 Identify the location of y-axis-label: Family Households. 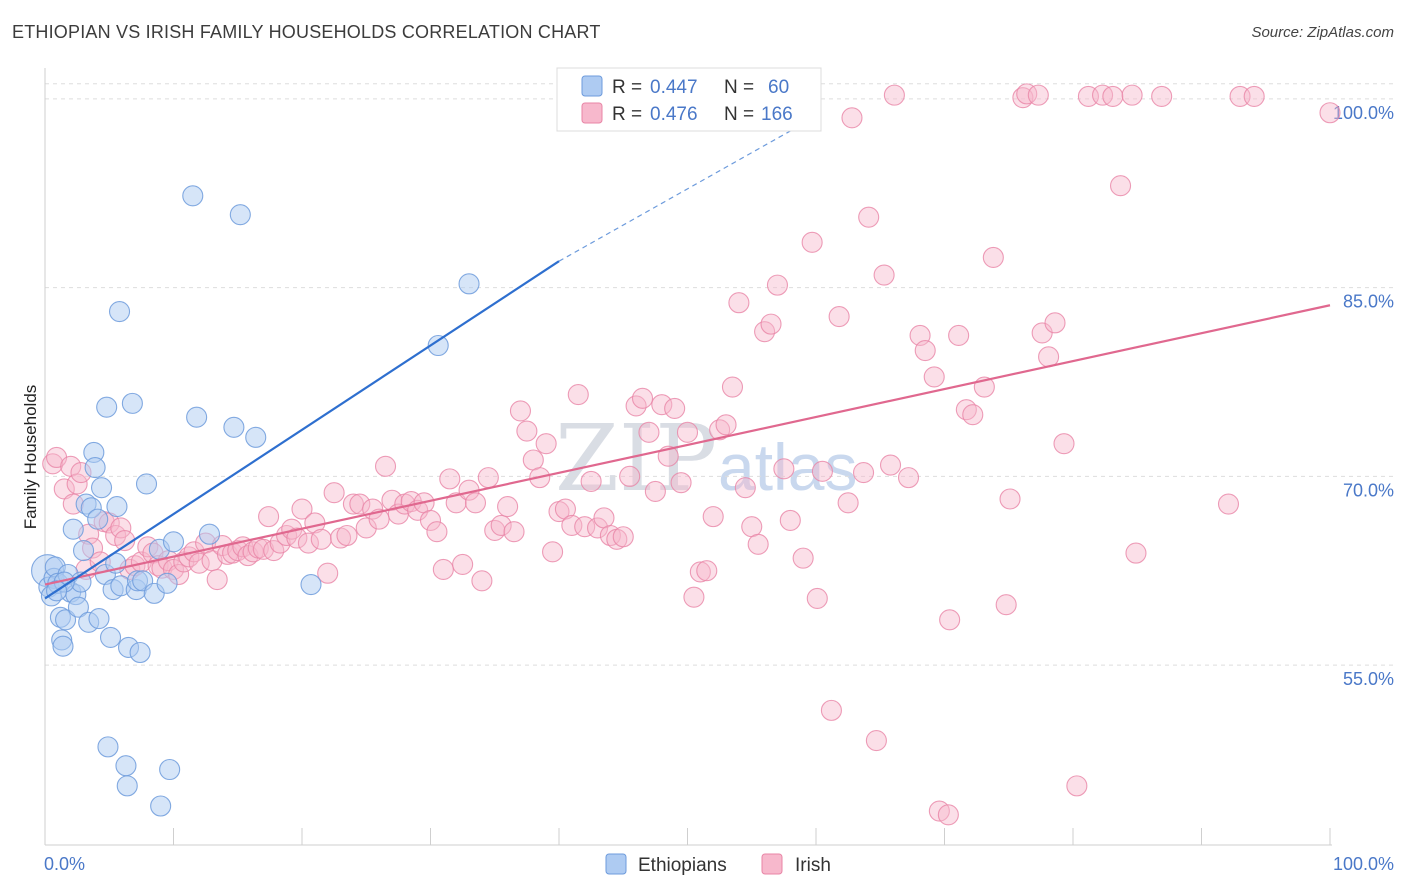
(30, 457).